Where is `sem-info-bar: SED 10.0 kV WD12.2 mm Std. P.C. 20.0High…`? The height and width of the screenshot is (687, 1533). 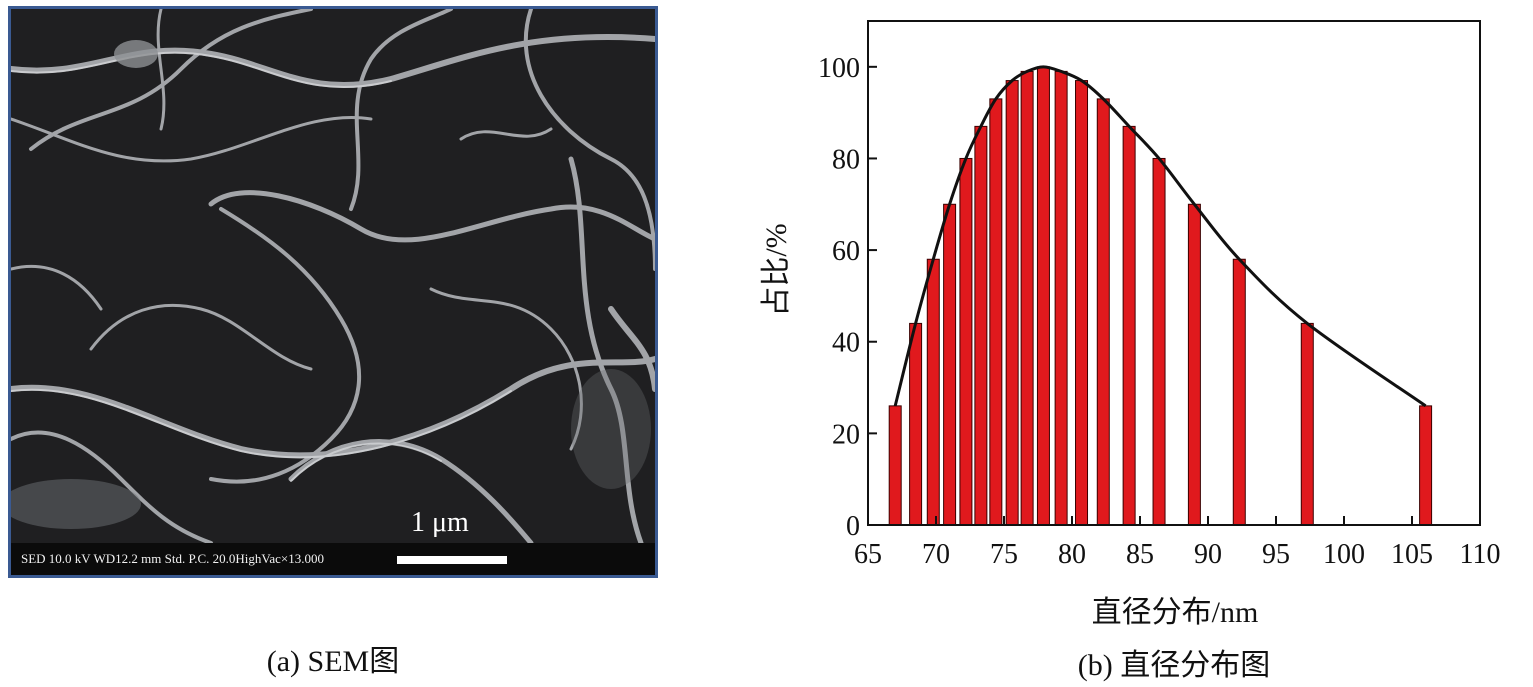
sem-info-bar: SED 10.0 kV WD12.2 mm Std. P.C. 20.0High… is located at coordinates (333, 559).